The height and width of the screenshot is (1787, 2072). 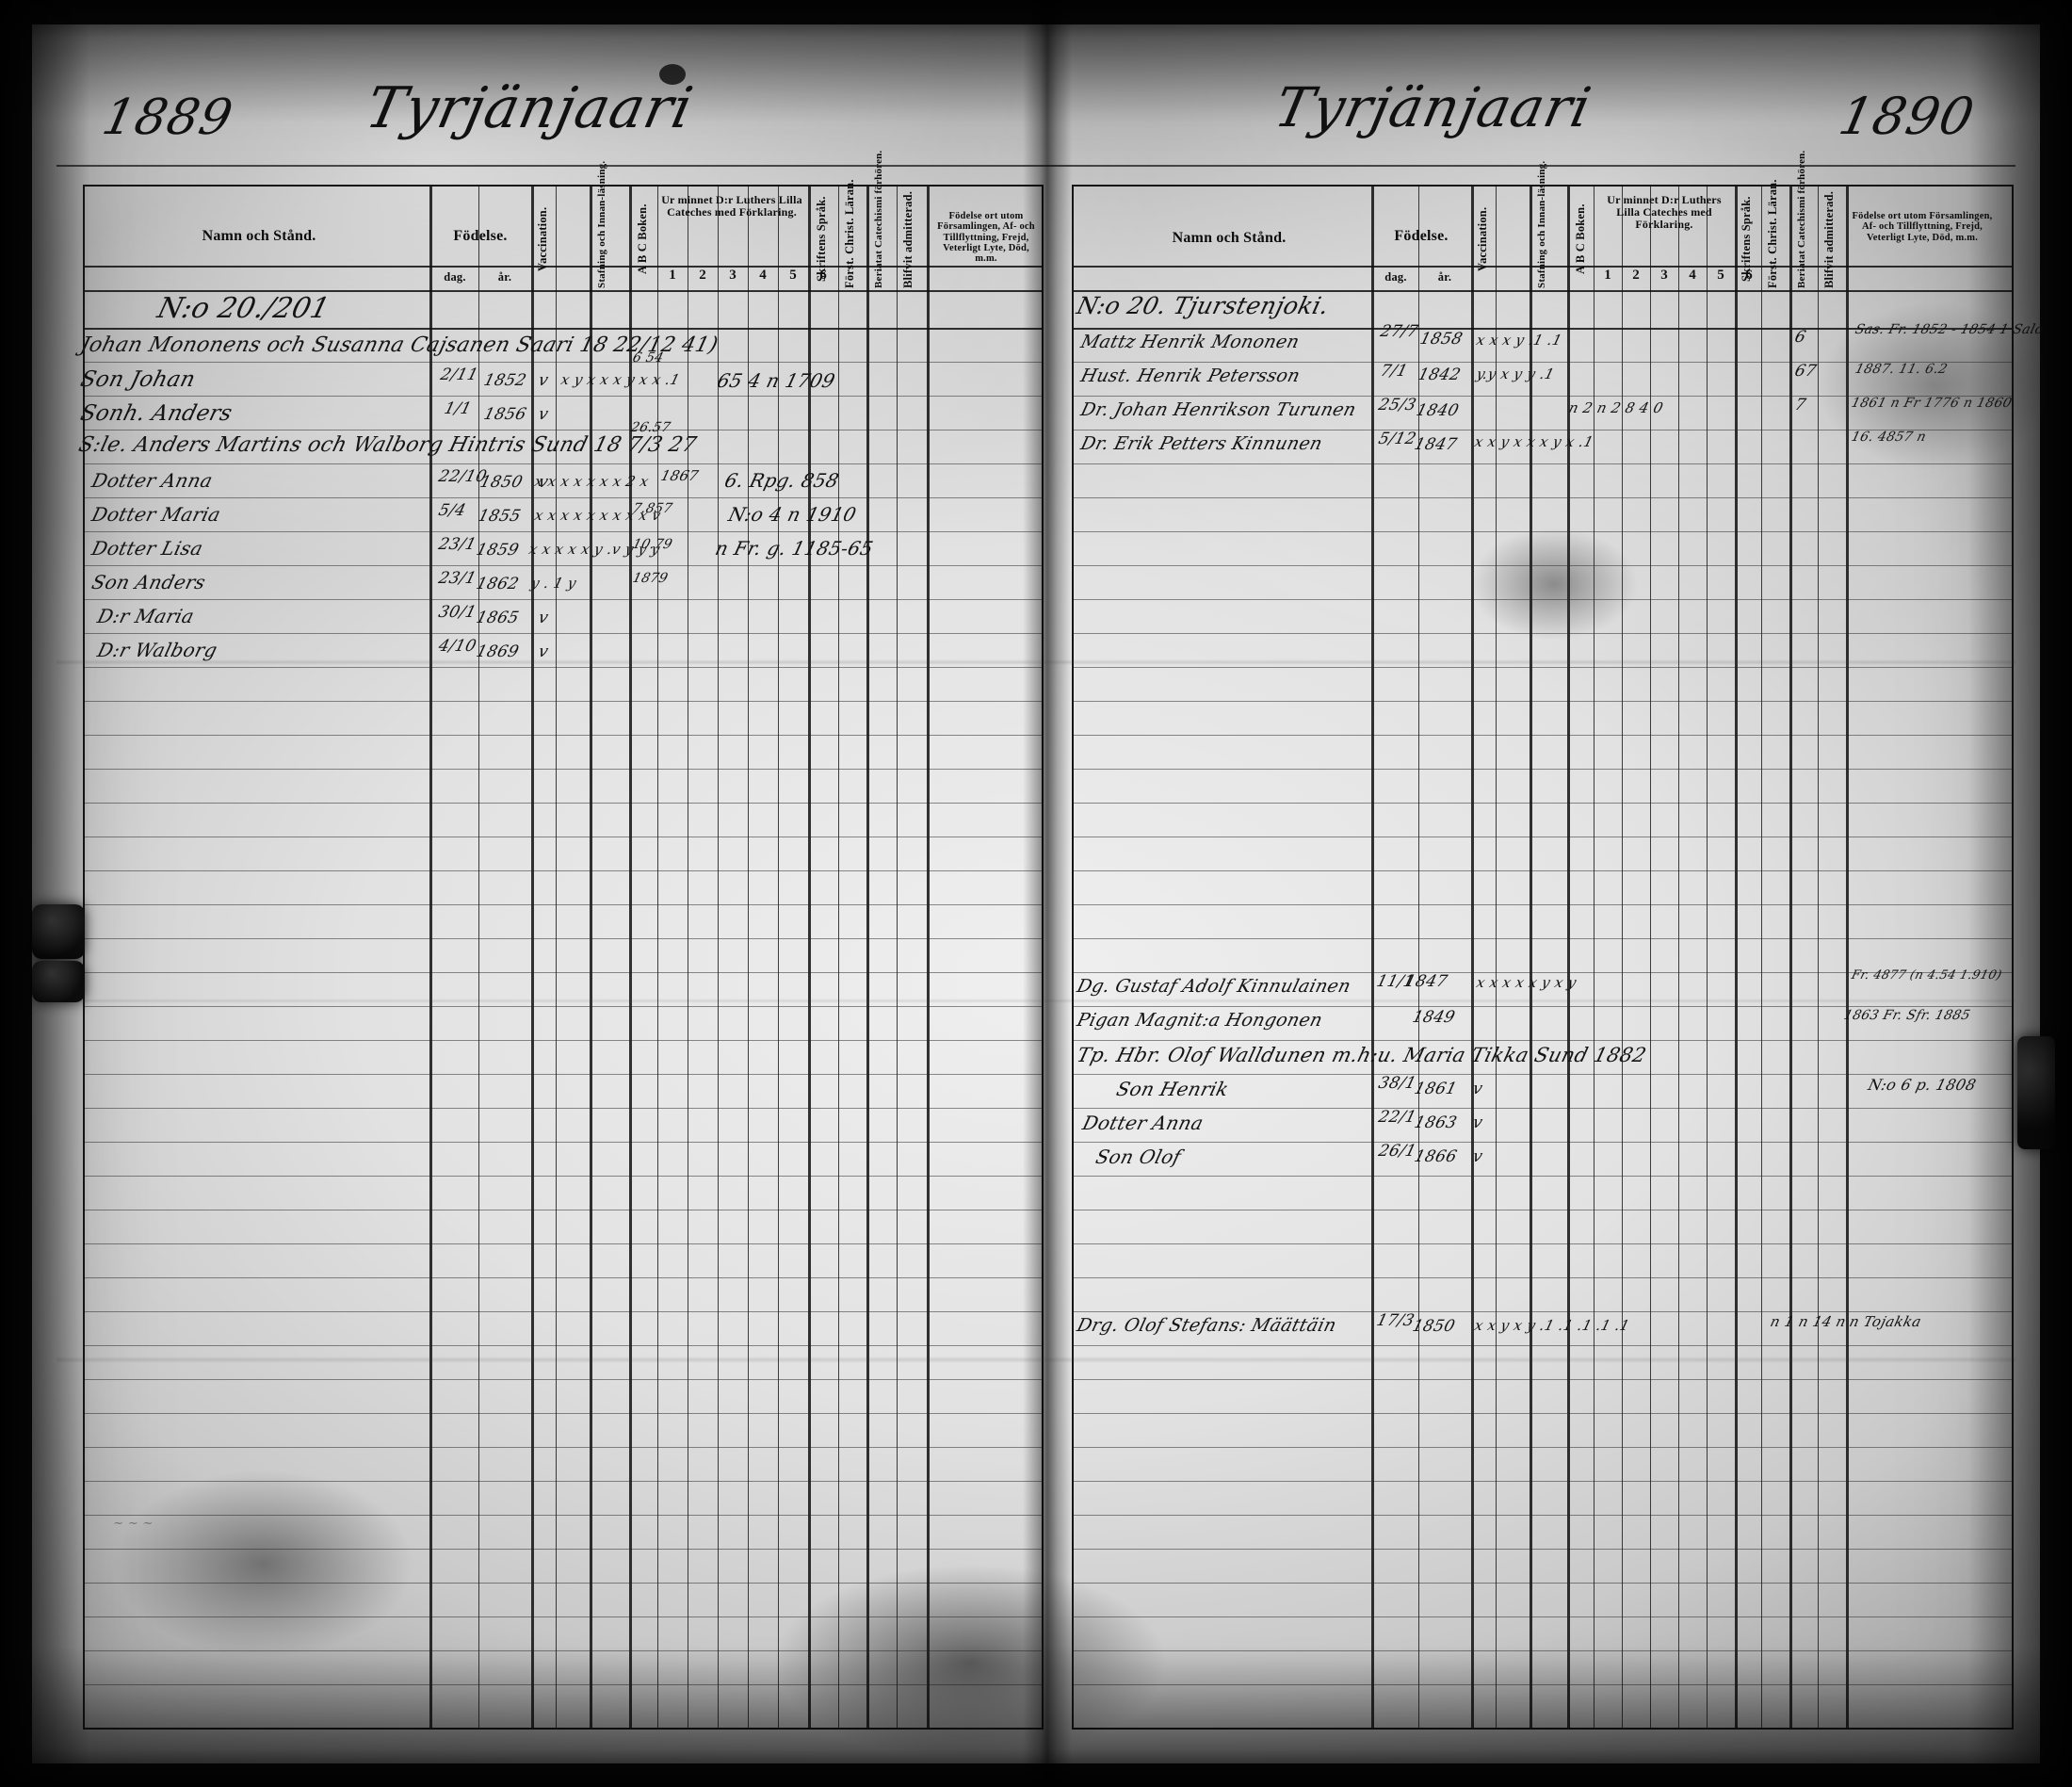 I want to click on right-row-day-0: 27/7, so click(x=1399, y=331).